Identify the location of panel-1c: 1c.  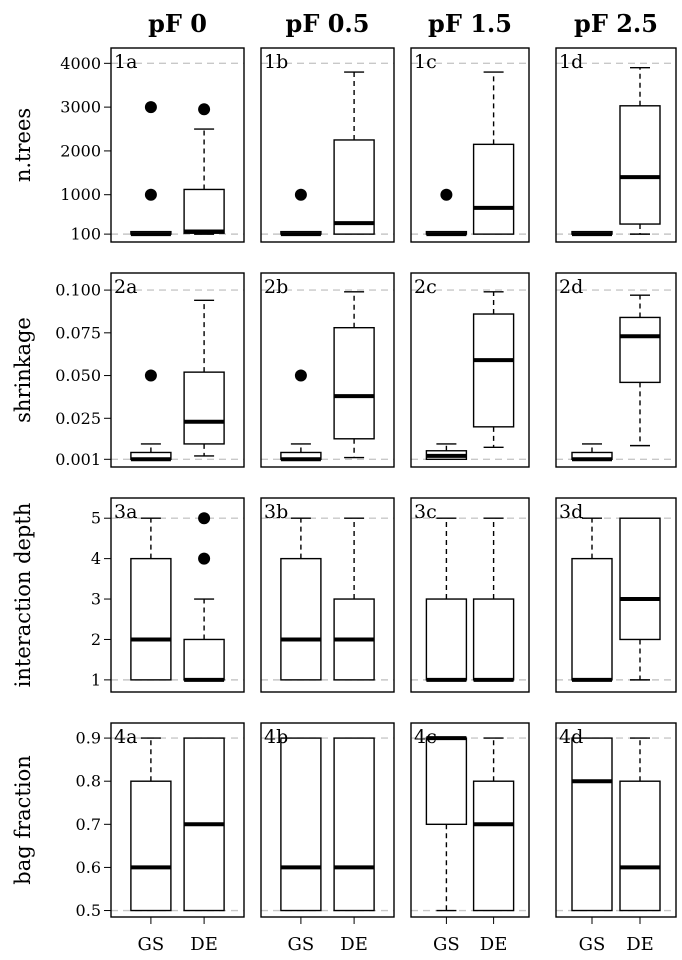
(470, 145).